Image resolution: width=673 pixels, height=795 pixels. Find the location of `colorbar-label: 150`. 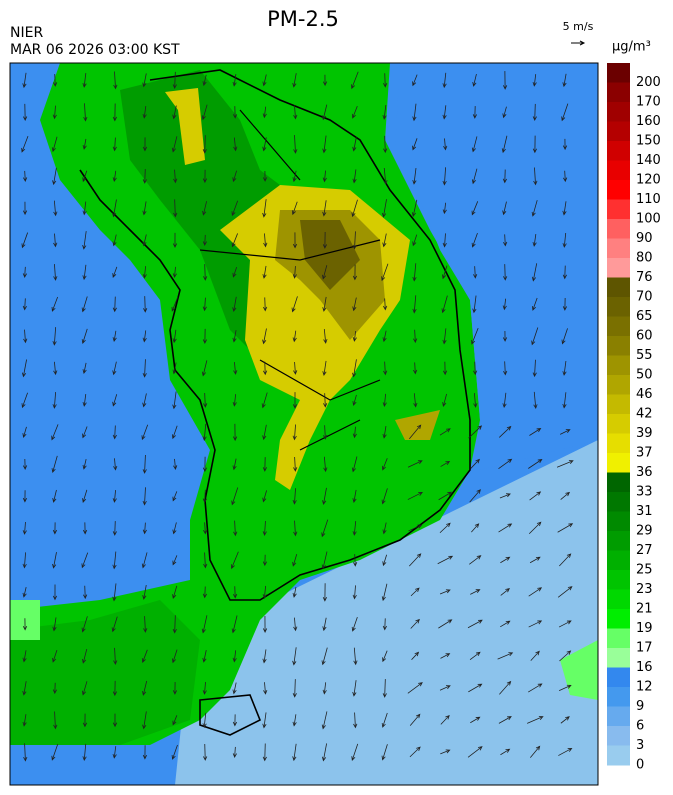

colorbar-label: 150 is located at coordinates (648, 141).